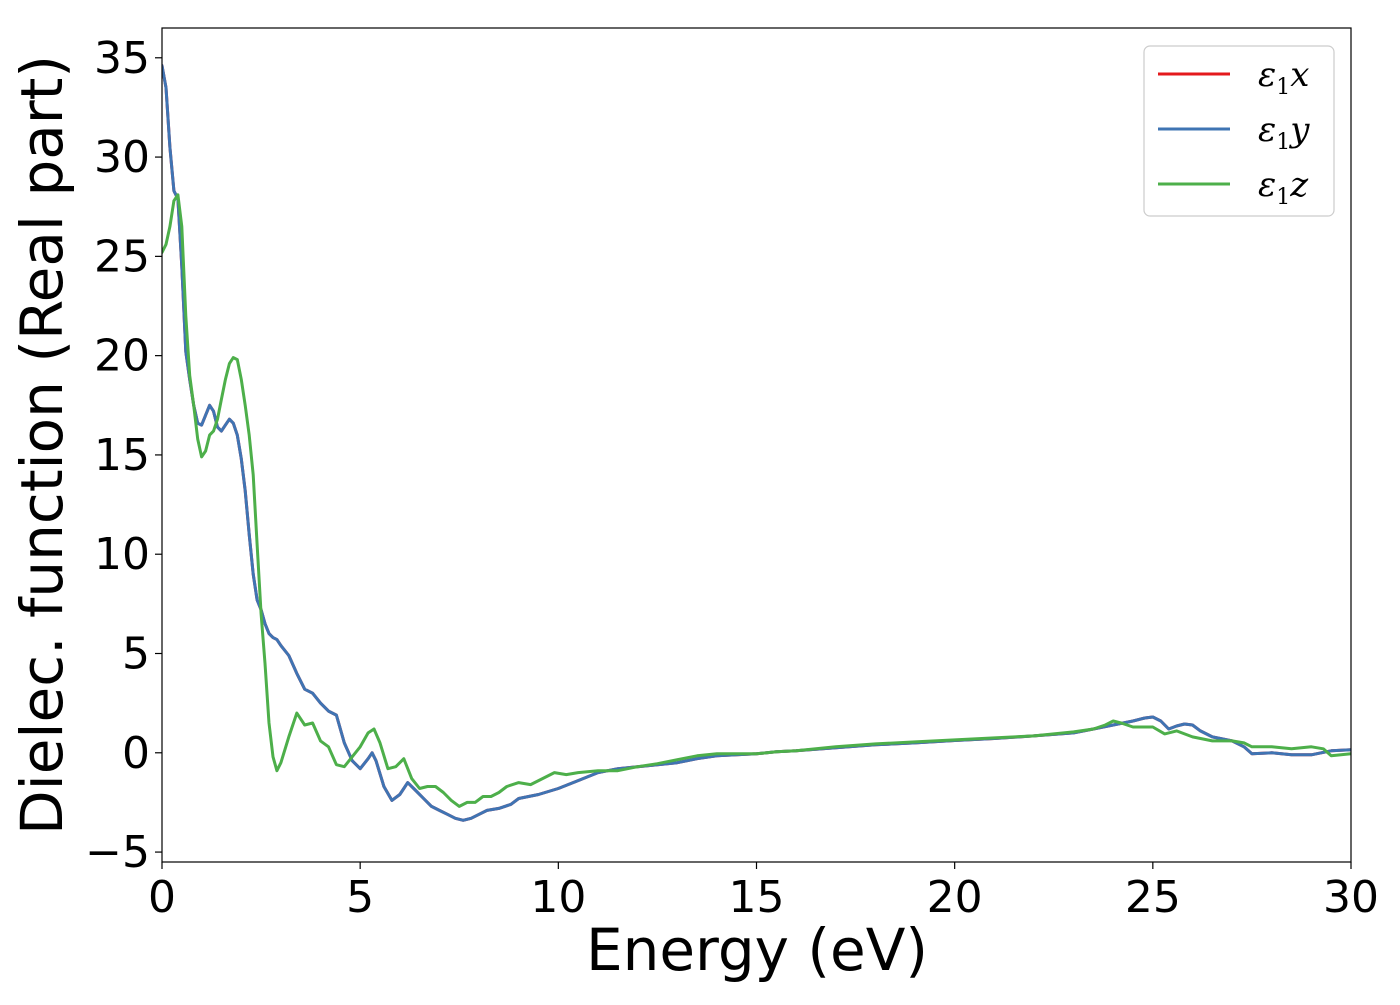 The image size is (1400, 1005). What do you see at coordinates (122, 58) in the screenshot?
I see `y-tick-label: 35` at bounding box center [122, 58].